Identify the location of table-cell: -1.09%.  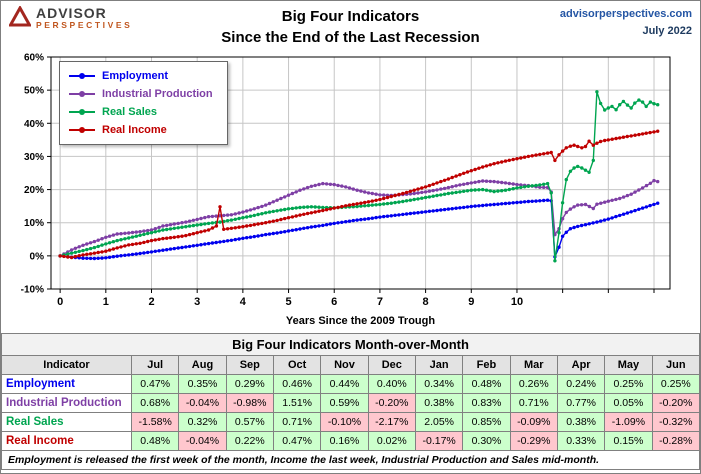
(628, 422).